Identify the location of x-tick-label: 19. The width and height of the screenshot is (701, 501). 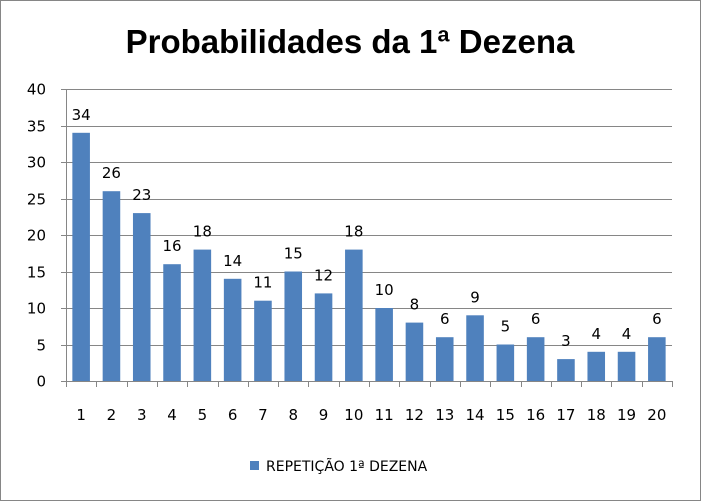
(626, 415).